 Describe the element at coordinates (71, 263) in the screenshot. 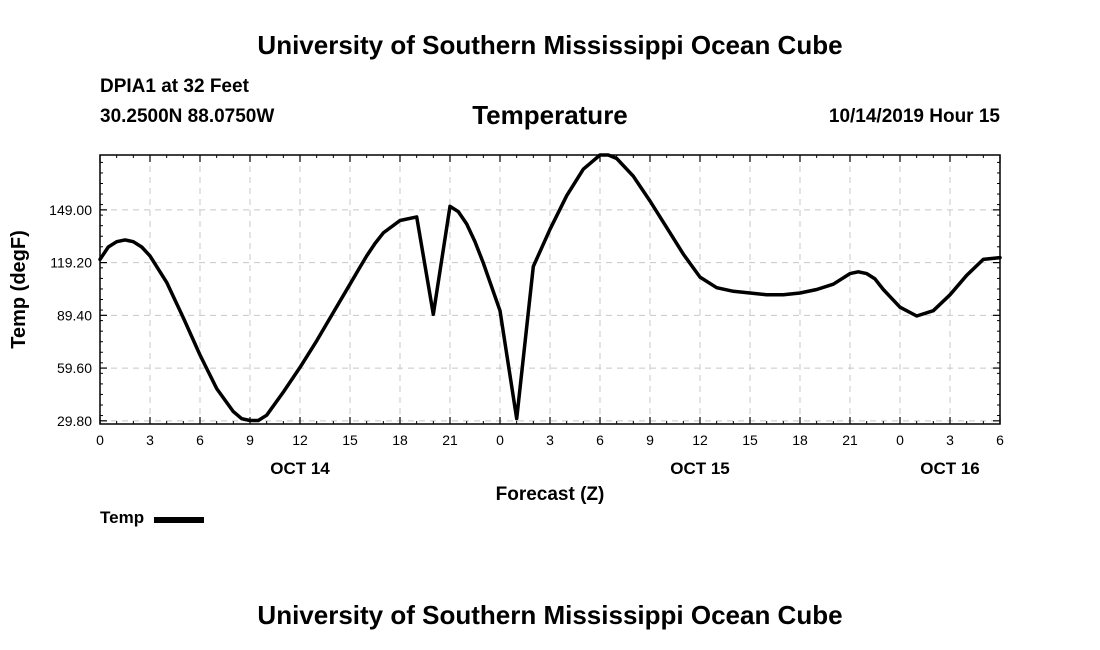

I see `y-tick-label: 119.20` at that location.